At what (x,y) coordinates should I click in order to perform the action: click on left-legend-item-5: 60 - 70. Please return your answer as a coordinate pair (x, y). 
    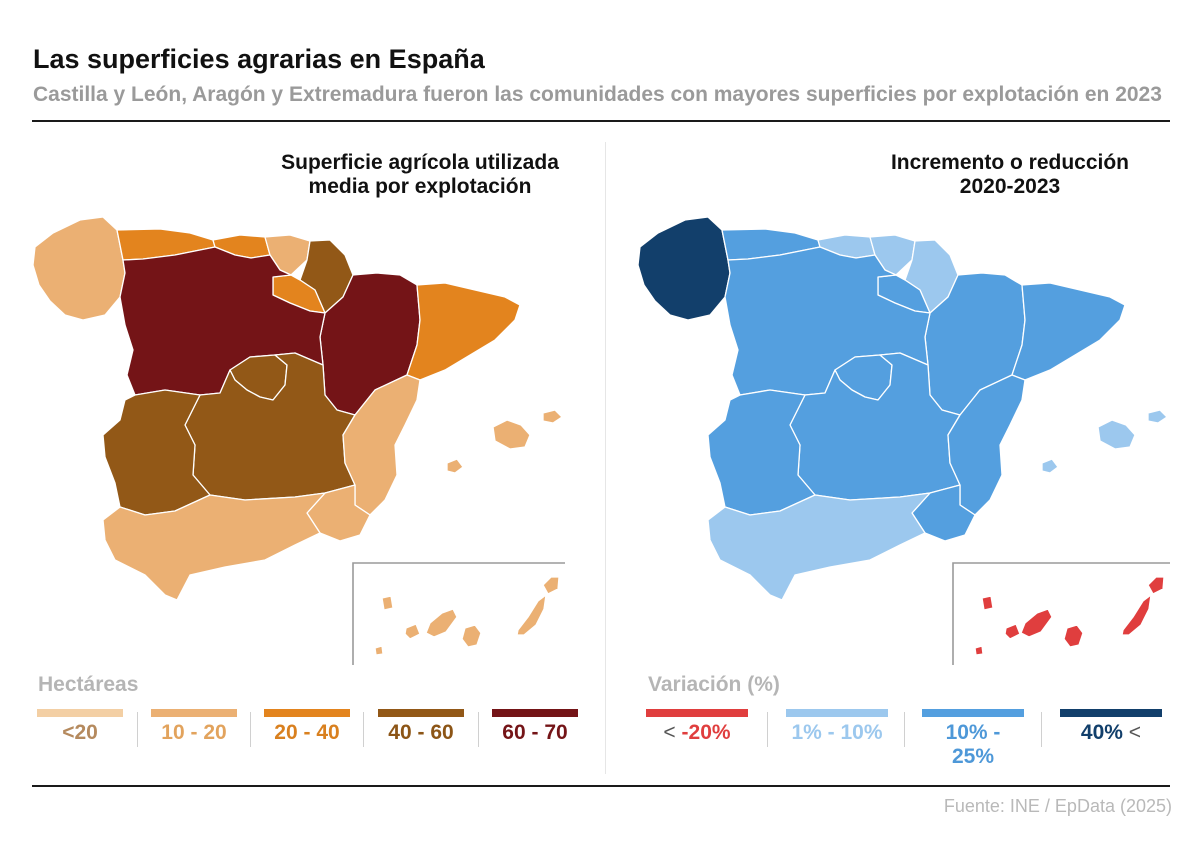
    Looking at the image, I should click on (535, 729).